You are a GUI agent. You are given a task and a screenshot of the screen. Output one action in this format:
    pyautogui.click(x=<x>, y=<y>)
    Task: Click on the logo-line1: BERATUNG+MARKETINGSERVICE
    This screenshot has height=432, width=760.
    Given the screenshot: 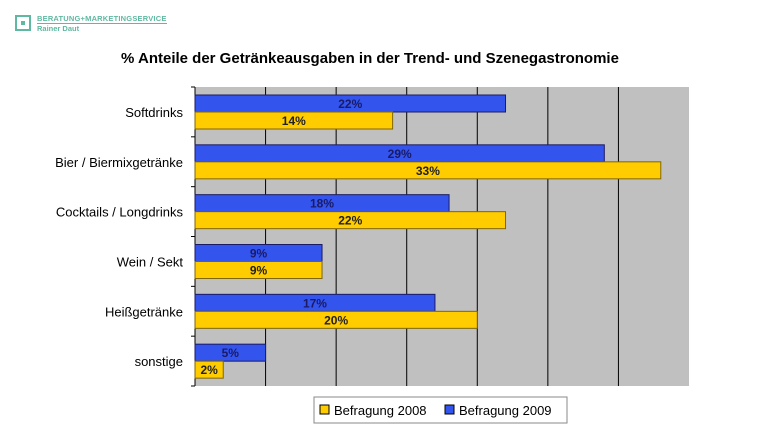 What is the action you would take?
    pyautogui.click(x=102, y=19)
    